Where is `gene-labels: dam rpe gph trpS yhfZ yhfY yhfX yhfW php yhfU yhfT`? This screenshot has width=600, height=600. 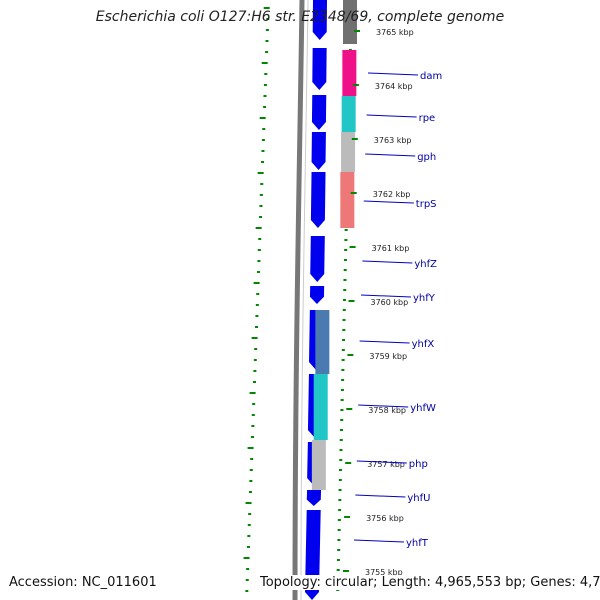
gene-labels: dam rpe gph trpS yhfZ yhfY yhfX yhfW php yhfU yhfT is located at coordinates (397, 310).